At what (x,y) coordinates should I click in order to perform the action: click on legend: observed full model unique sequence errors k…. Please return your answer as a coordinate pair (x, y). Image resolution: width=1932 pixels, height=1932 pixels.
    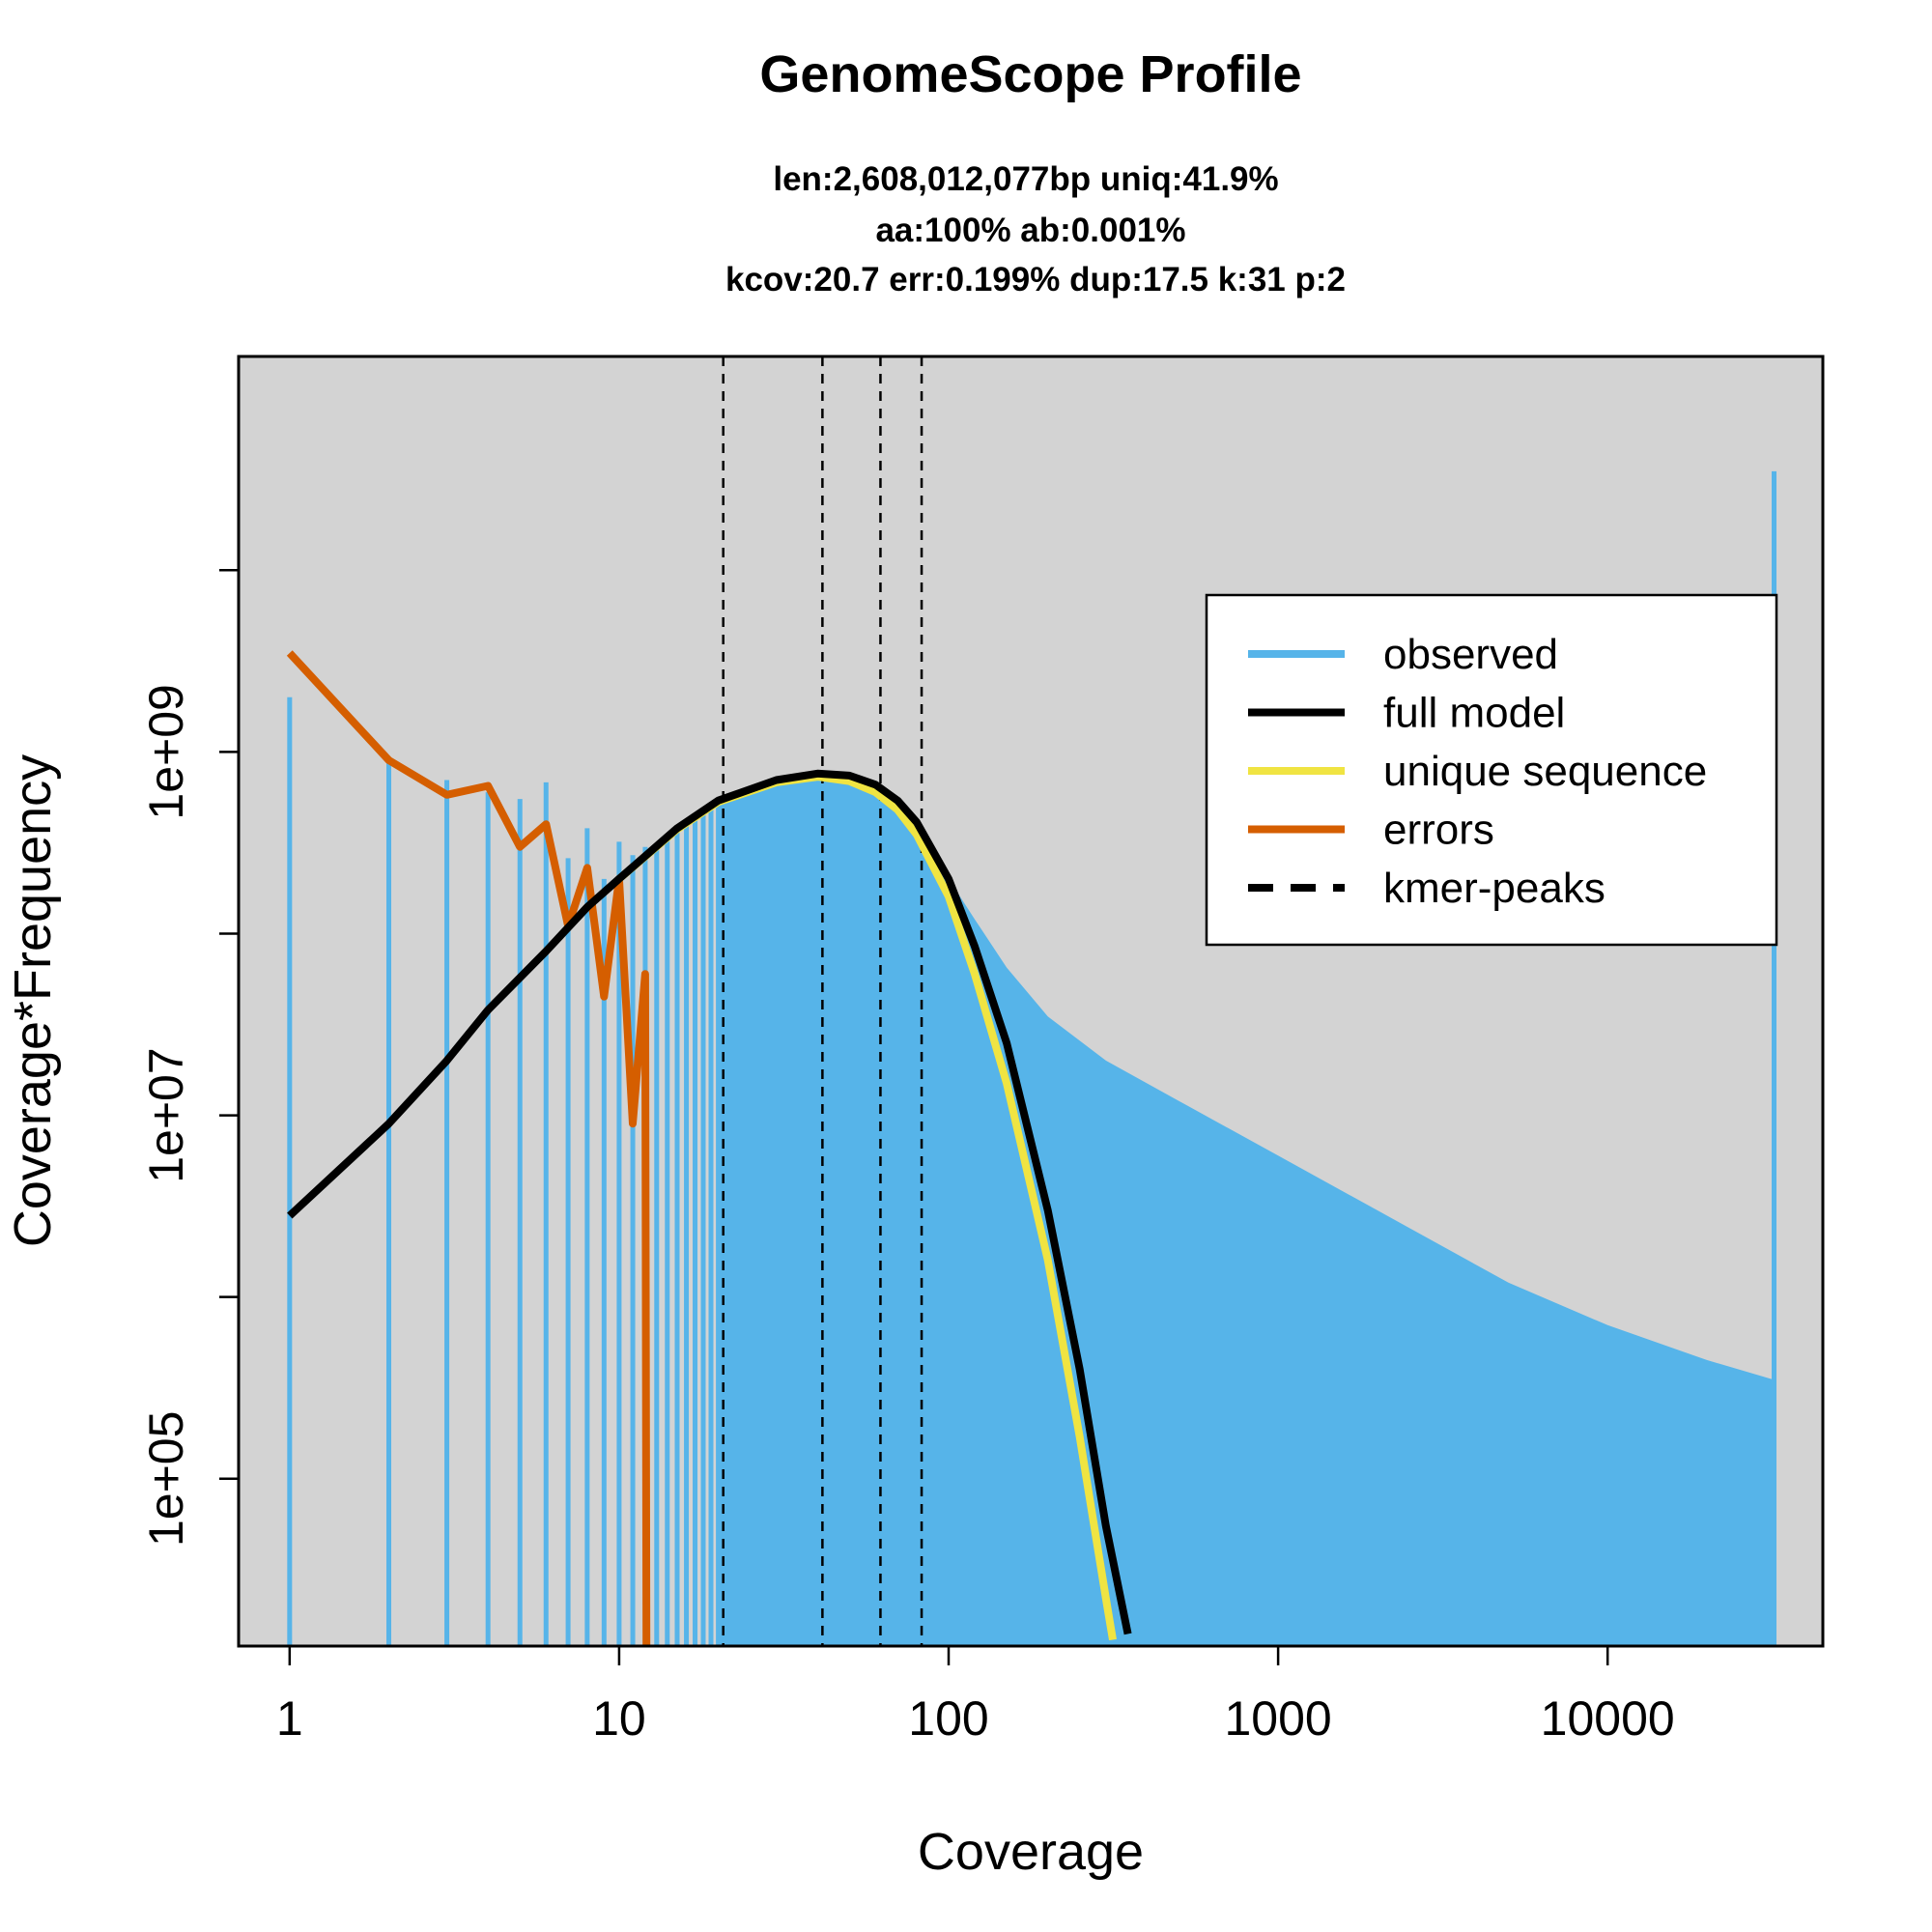
    Looking at the image, I should click on (1491, 770).